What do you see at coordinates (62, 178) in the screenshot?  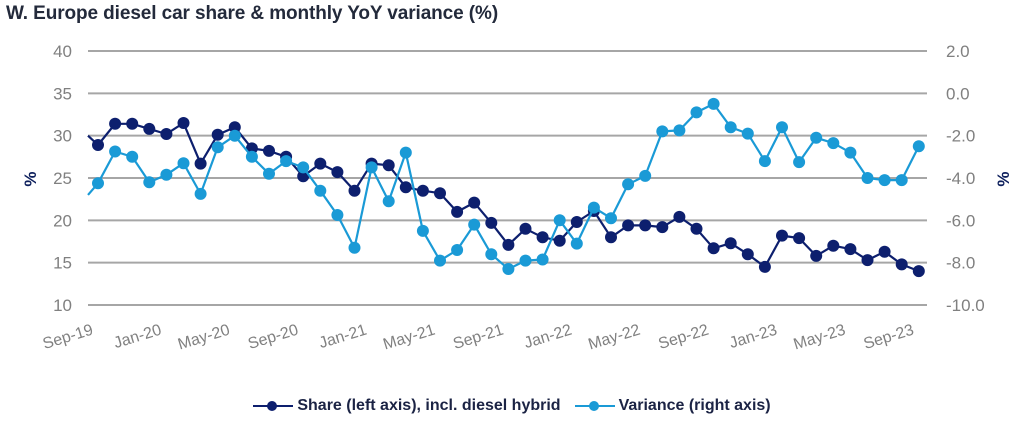 I see `y-left-tick-label: 25` at bounding box center [62, 178].